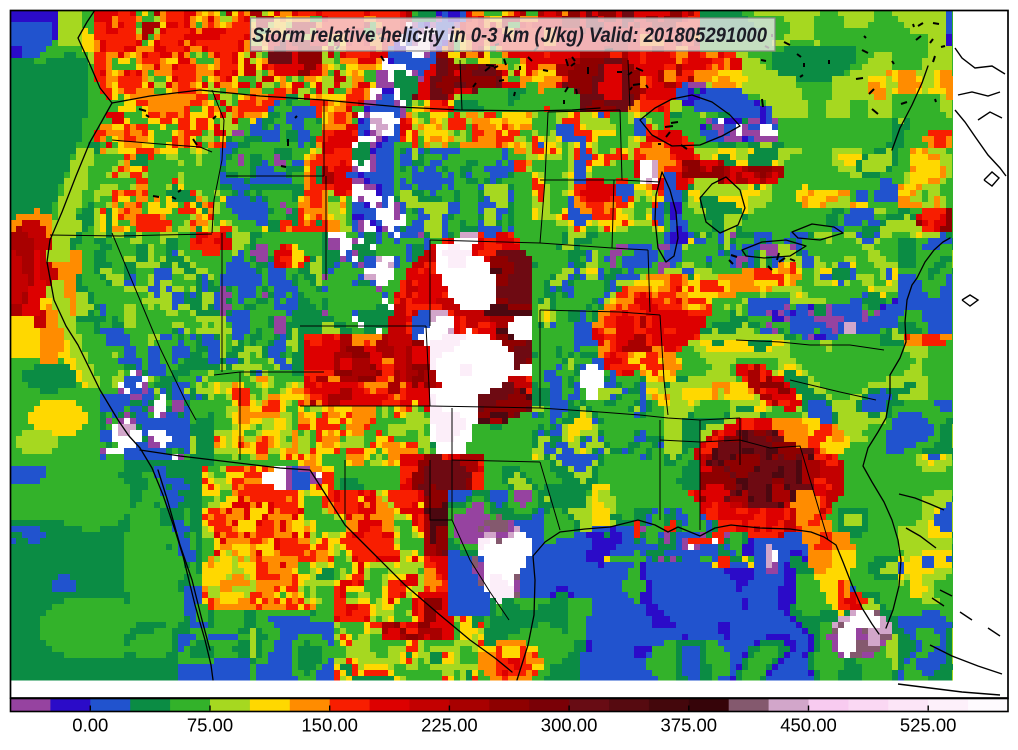 This screenshot has width=1018, height=750. I want to click on svg-text: 0.00, so click(90, 725).